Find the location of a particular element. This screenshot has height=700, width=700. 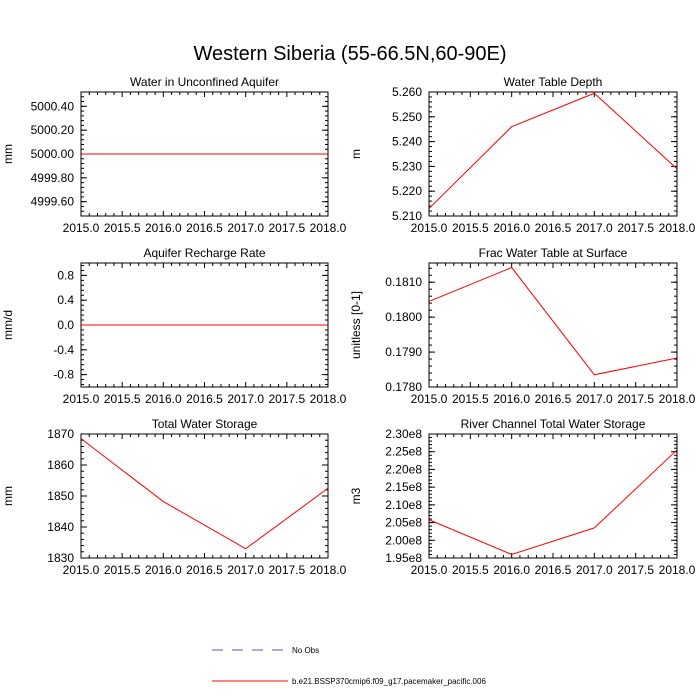

y-tick-label: -0.8 is located at coordinates (63, 375).